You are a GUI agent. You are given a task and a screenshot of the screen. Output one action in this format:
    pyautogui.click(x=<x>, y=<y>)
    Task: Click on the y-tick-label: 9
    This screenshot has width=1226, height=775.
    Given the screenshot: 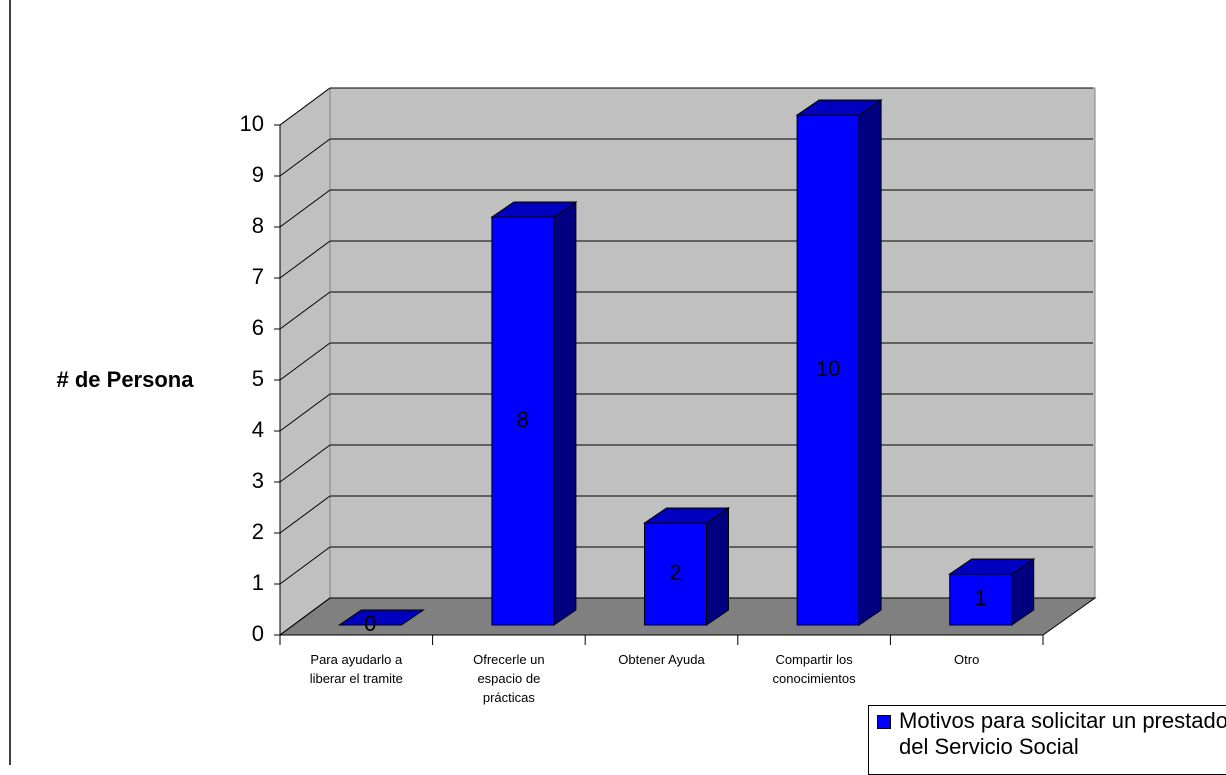 What is the action you would take?
    pyautogui.click(x=258, y=174)
    